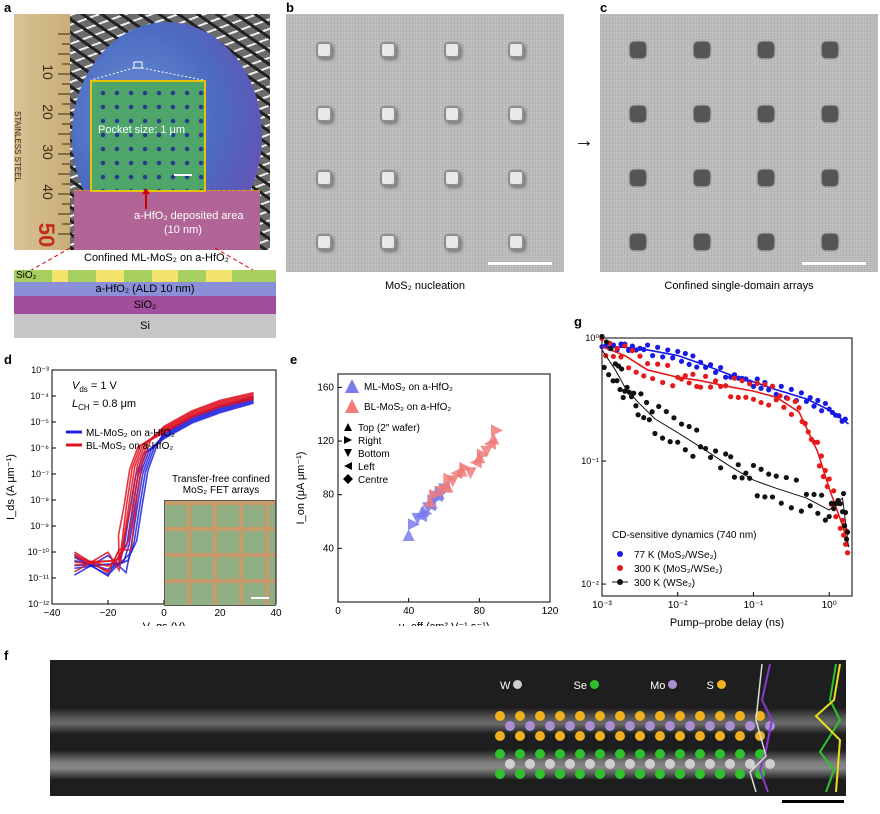 The image size is (880, 814). What do you see at coordinates (678, 569) in the screenshot?
I see `legend-label: 300 K (MoS₂/WSe₂)` at bounding box center [678, 569].